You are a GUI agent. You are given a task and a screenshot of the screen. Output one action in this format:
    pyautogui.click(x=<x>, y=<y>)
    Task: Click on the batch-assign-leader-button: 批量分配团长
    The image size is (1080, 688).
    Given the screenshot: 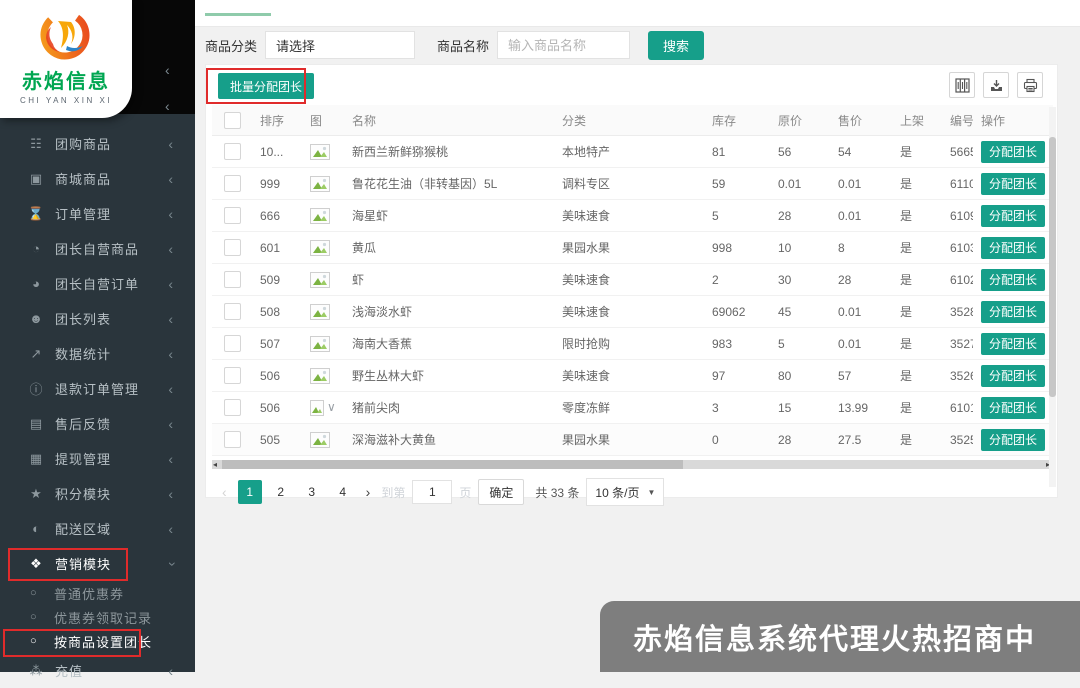 What is the action you would take?
    pyautogui.click(x=266, y=86)
    